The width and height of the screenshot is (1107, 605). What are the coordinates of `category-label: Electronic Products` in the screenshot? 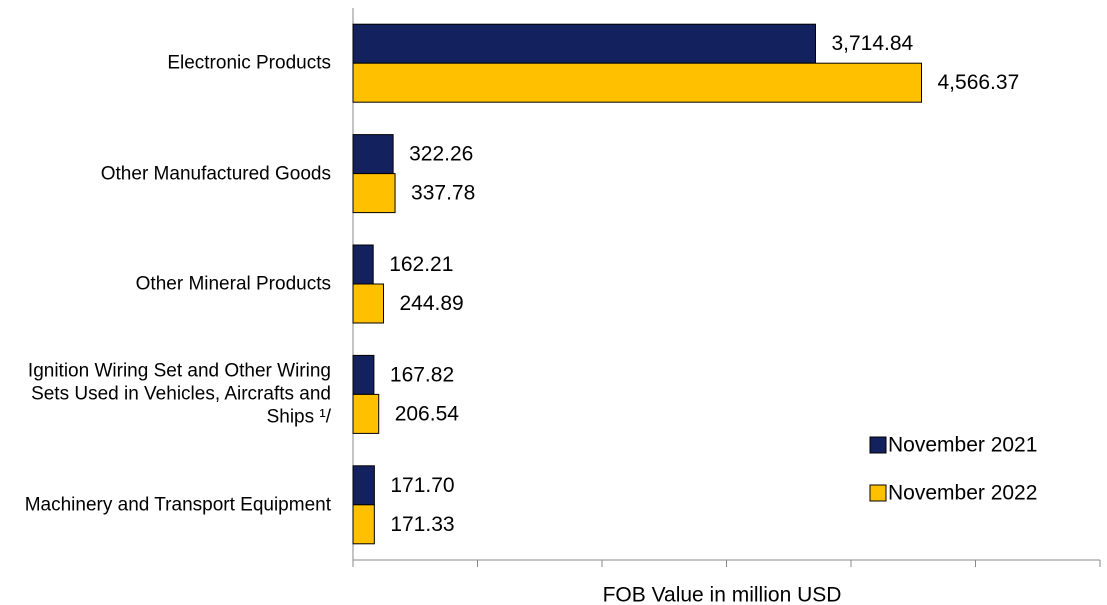 It's located at (249, 63).